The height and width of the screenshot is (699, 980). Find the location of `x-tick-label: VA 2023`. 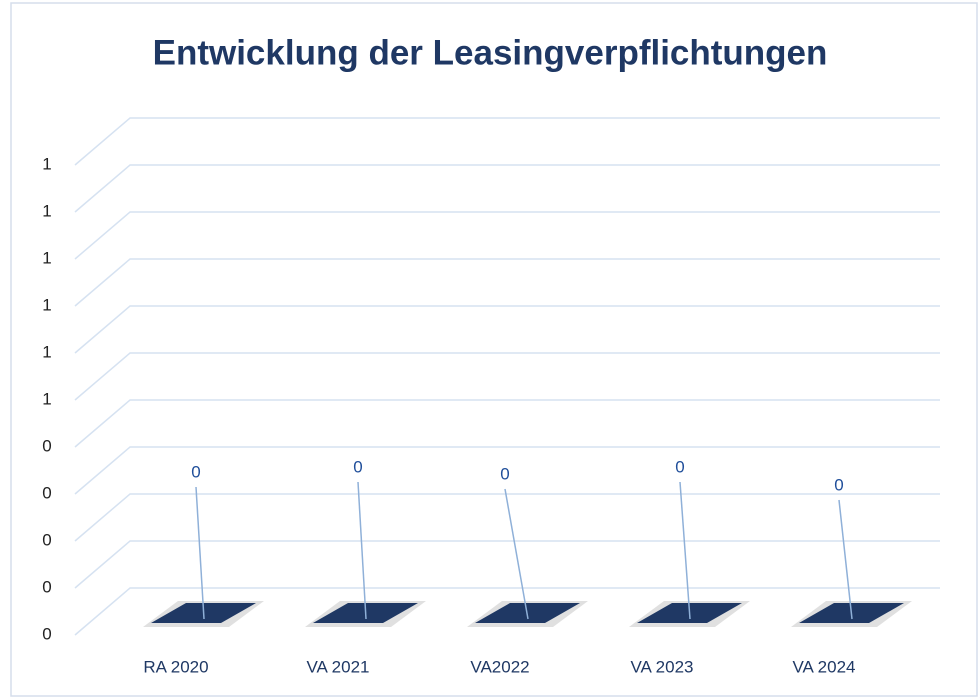

x-tick-label: VA 2023 is located at coordinates (661, 666).